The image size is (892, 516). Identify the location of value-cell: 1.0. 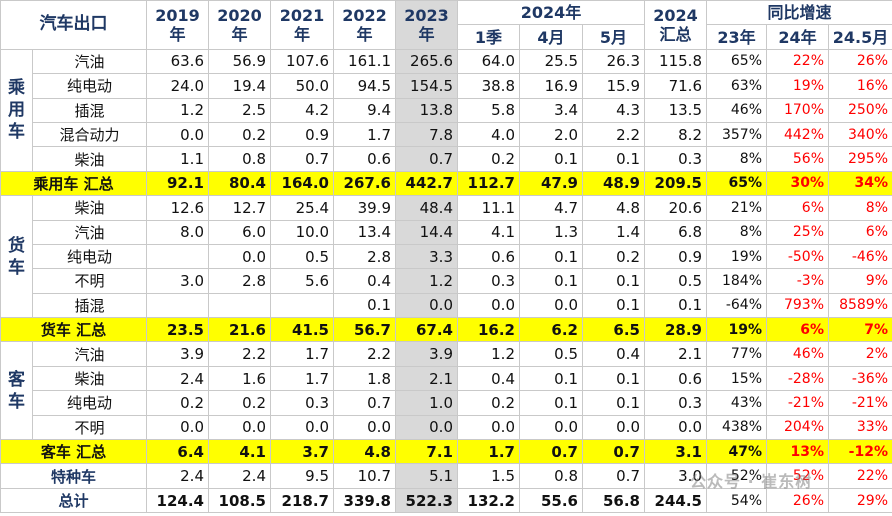
(426, 403).